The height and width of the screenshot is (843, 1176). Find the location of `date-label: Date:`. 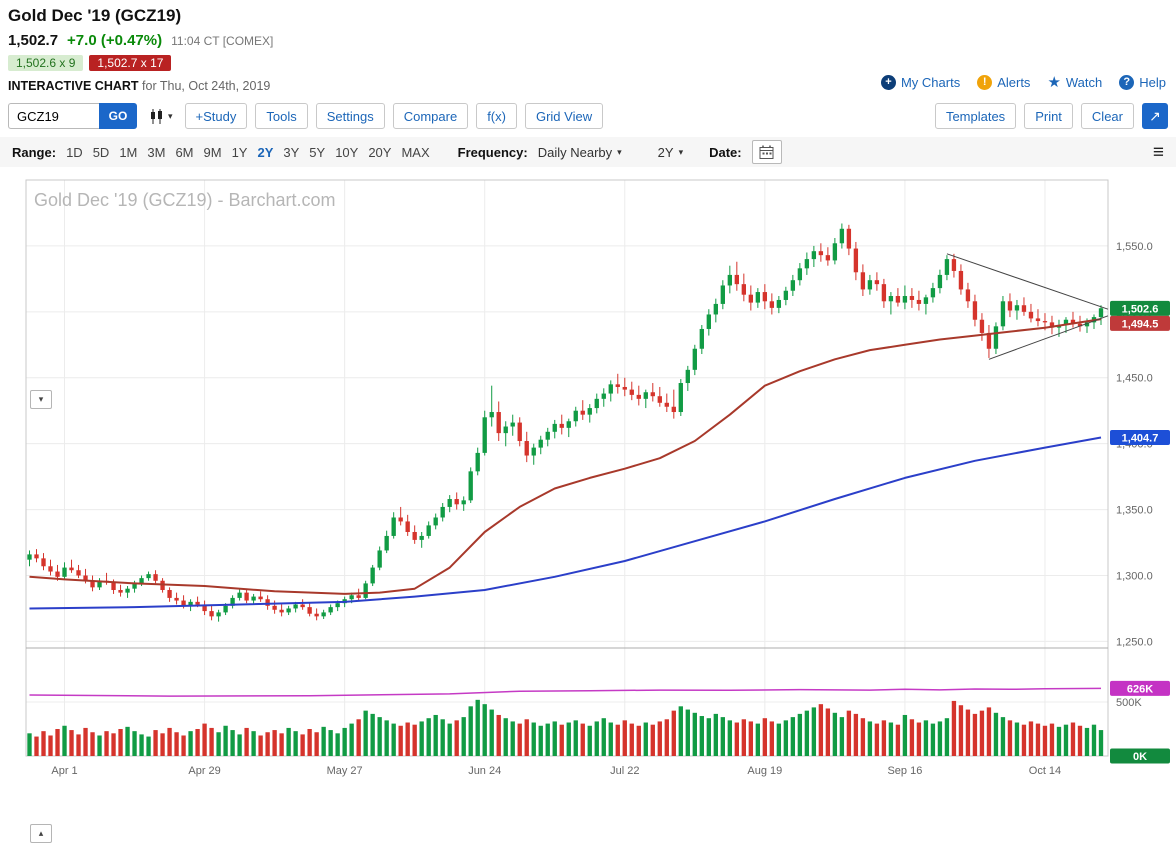

date-label: Date: is located at coordinates (725, 152).